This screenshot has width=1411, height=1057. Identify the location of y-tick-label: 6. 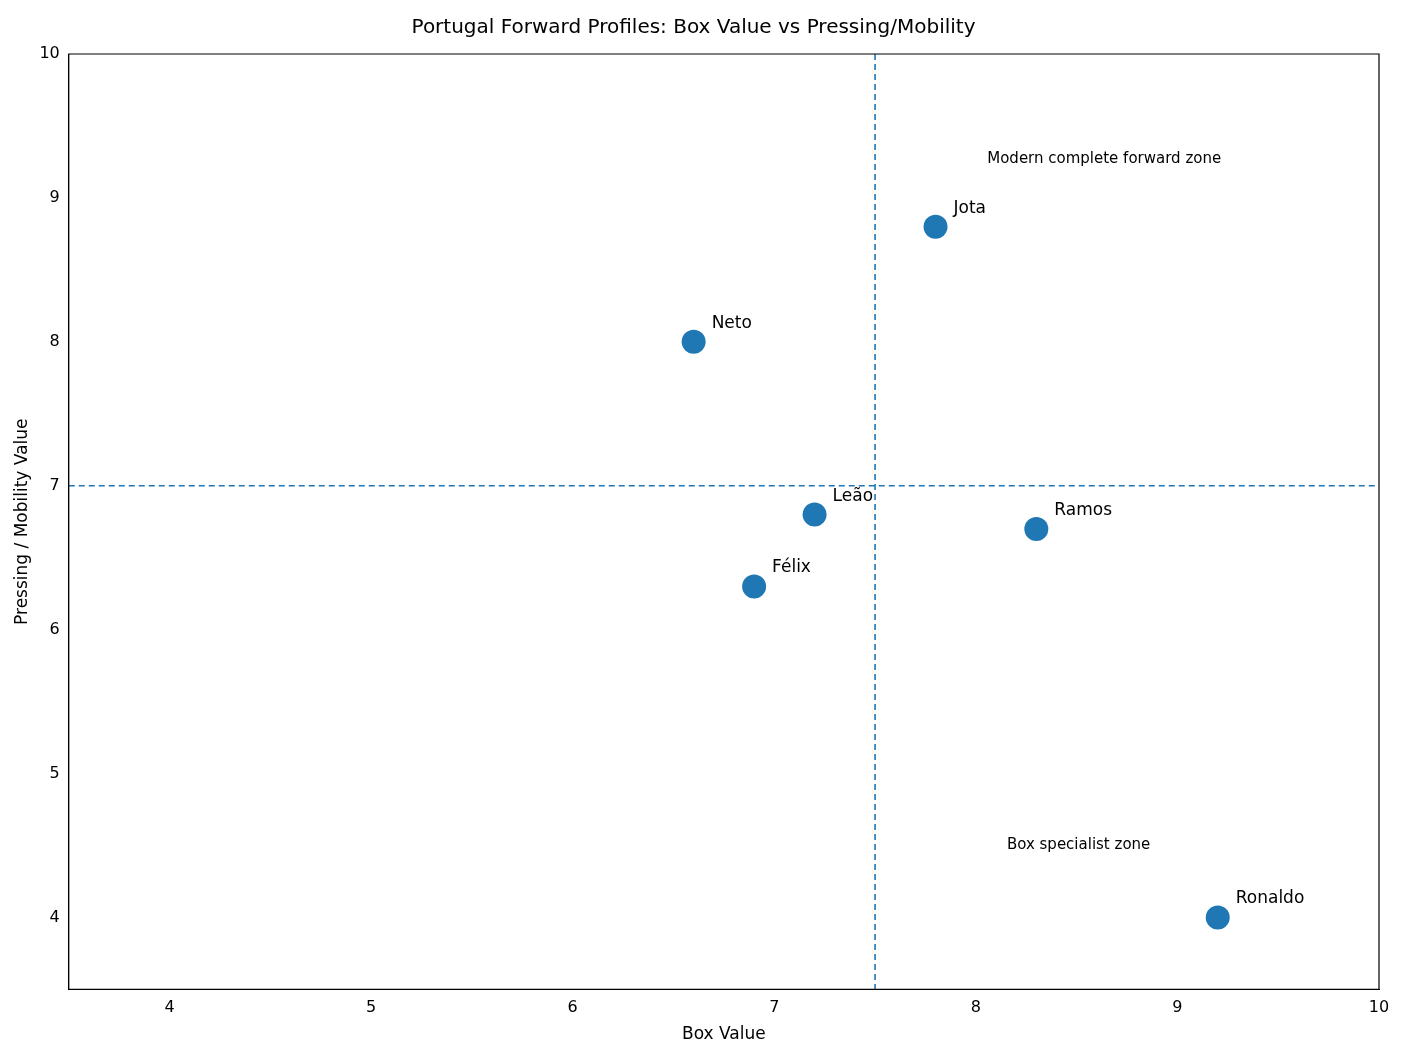
(54, 628).